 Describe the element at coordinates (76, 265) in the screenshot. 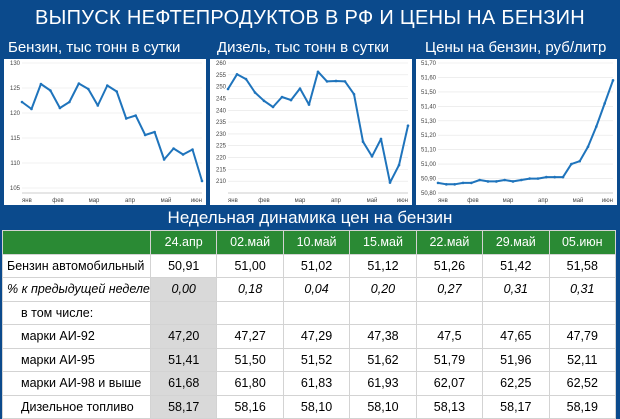

I see `row-label: Бензин автомобильный` at that location.